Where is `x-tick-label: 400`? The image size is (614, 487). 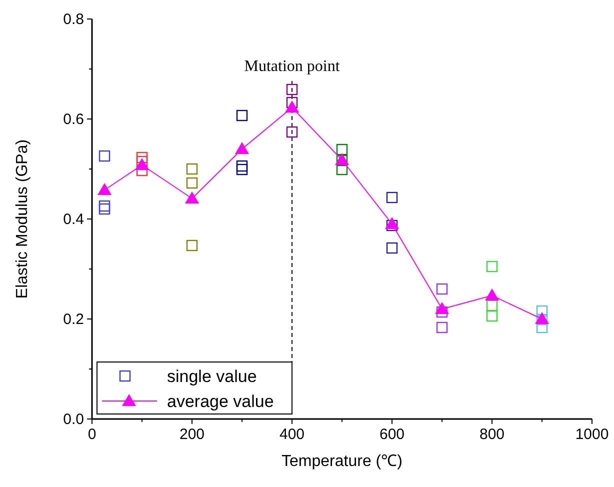 x-tick-label: 400 is located at coordinates (292, 434).